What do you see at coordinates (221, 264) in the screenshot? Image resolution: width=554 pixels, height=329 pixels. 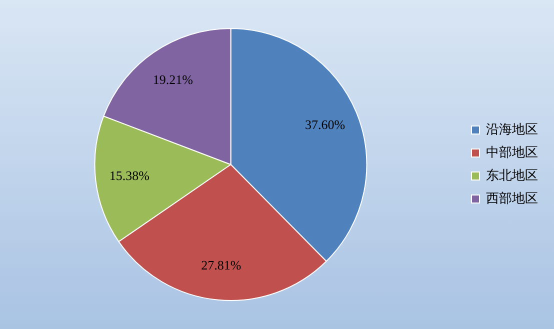 I see `data-label: 27.81%` at bounding box center [221, 264].